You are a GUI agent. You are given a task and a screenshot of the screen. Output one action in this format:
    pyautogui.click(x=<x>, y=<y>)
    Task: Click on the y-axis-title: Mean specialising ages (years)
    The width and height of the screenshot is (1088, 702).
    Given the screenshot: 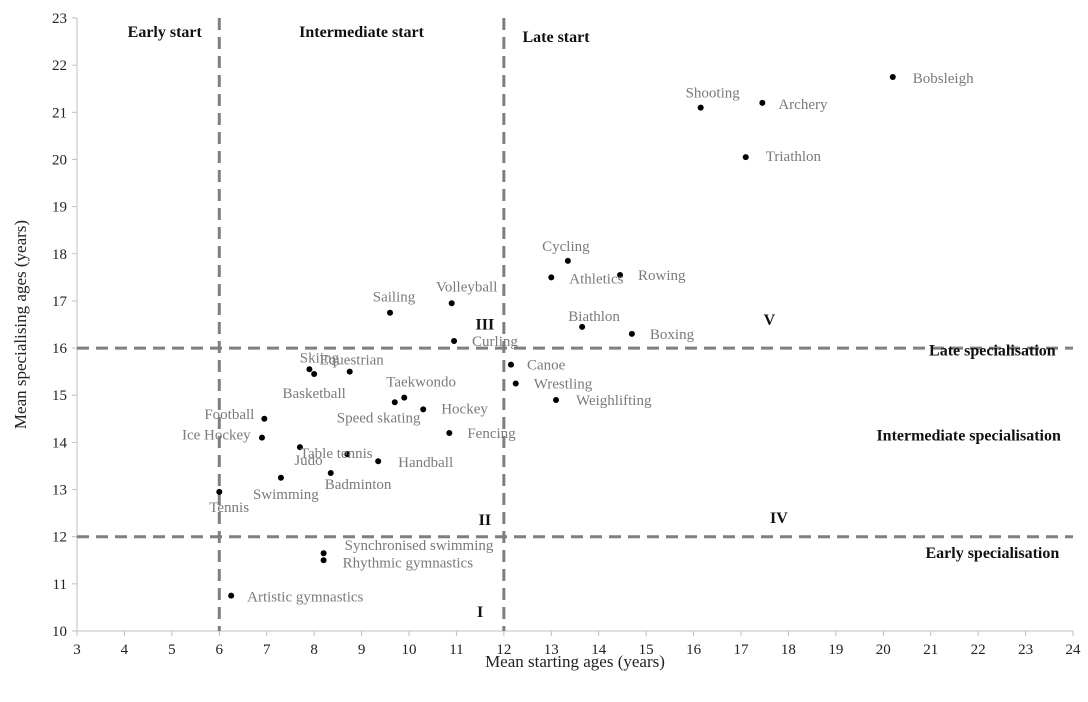 What is the action you would take?
    pyautogui.click(x=20, y=324)
    